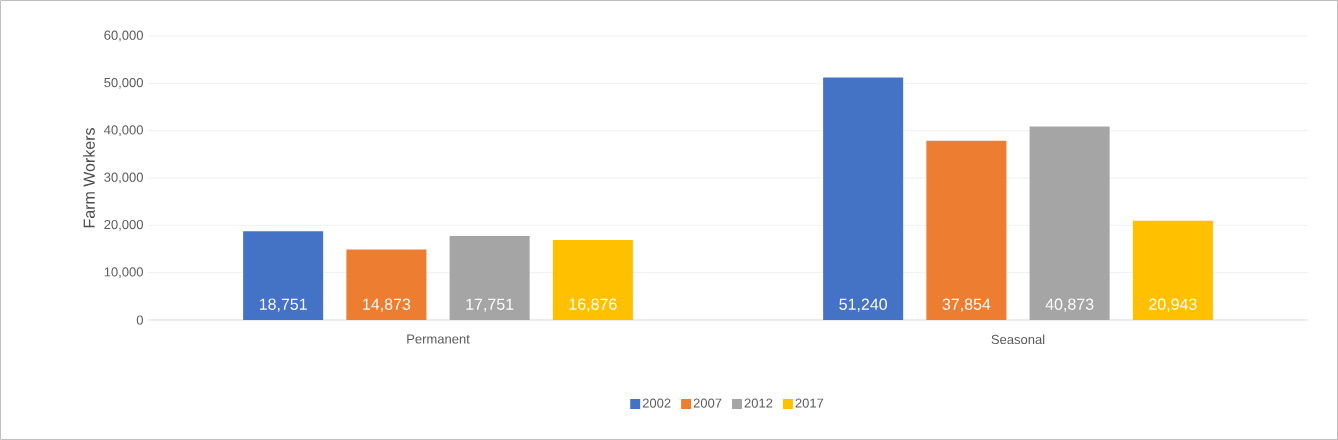 Image resolution: width=1338 pixels, height=440 pixels. I want to click on y-tick-label: 50,000, so click(123, 83).